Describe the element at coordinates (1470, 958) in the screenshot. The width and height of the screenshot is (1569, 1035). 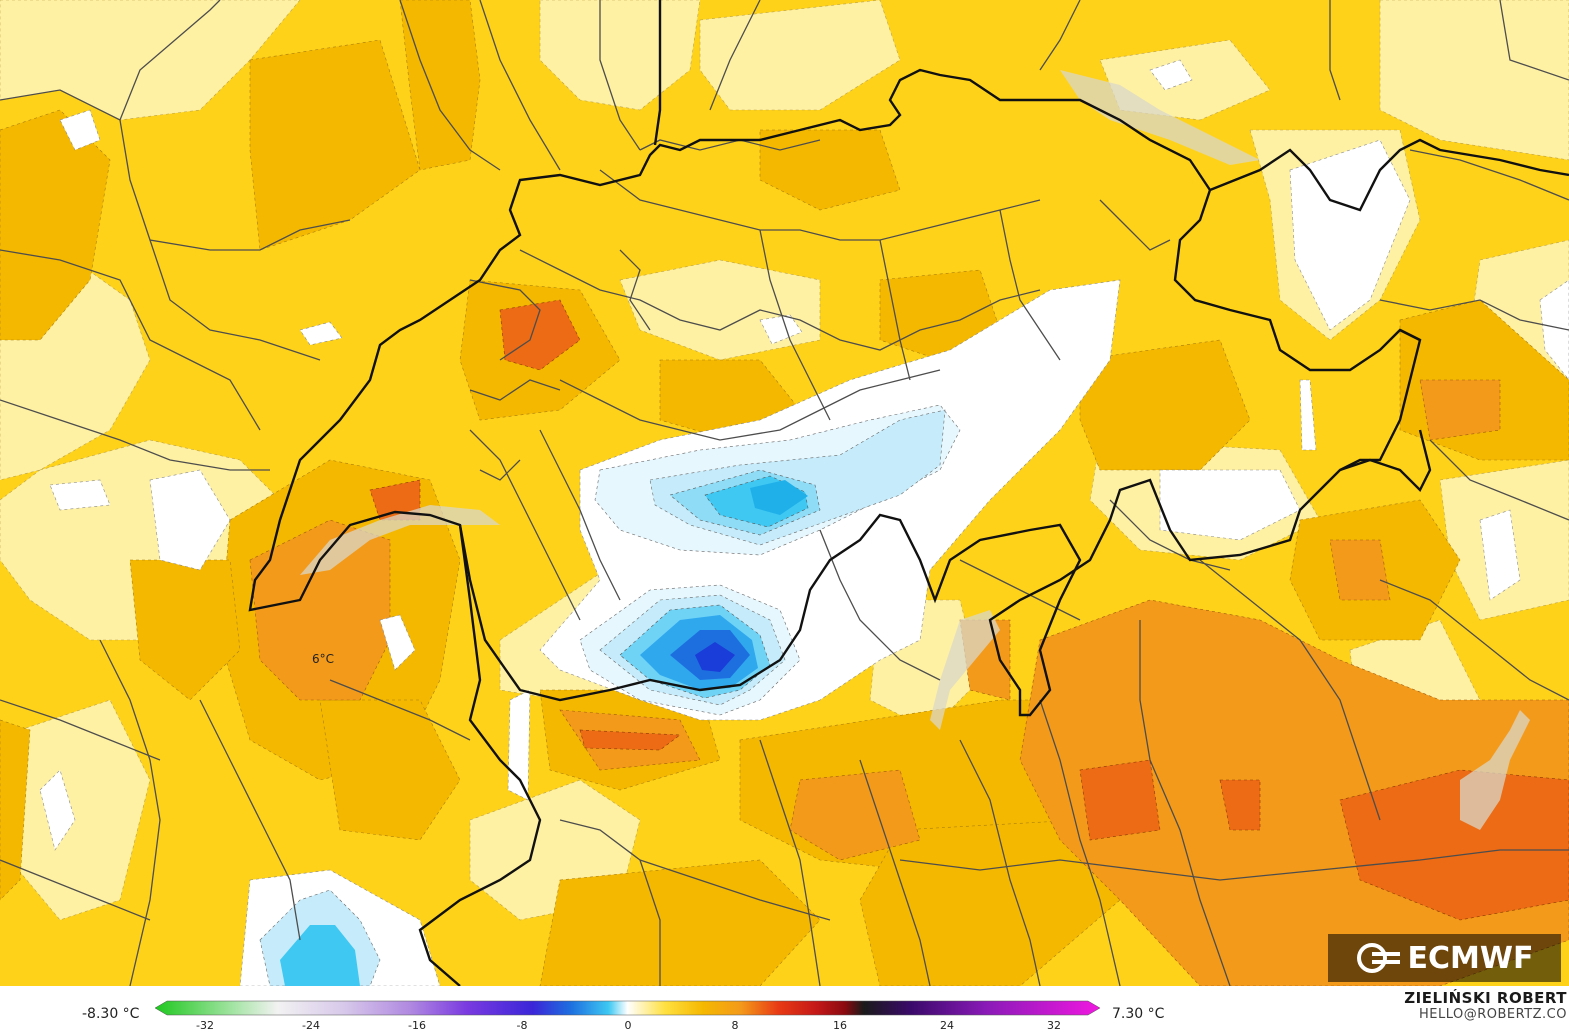
I see `ecmwf-logo-text: ECMWF` at that location.